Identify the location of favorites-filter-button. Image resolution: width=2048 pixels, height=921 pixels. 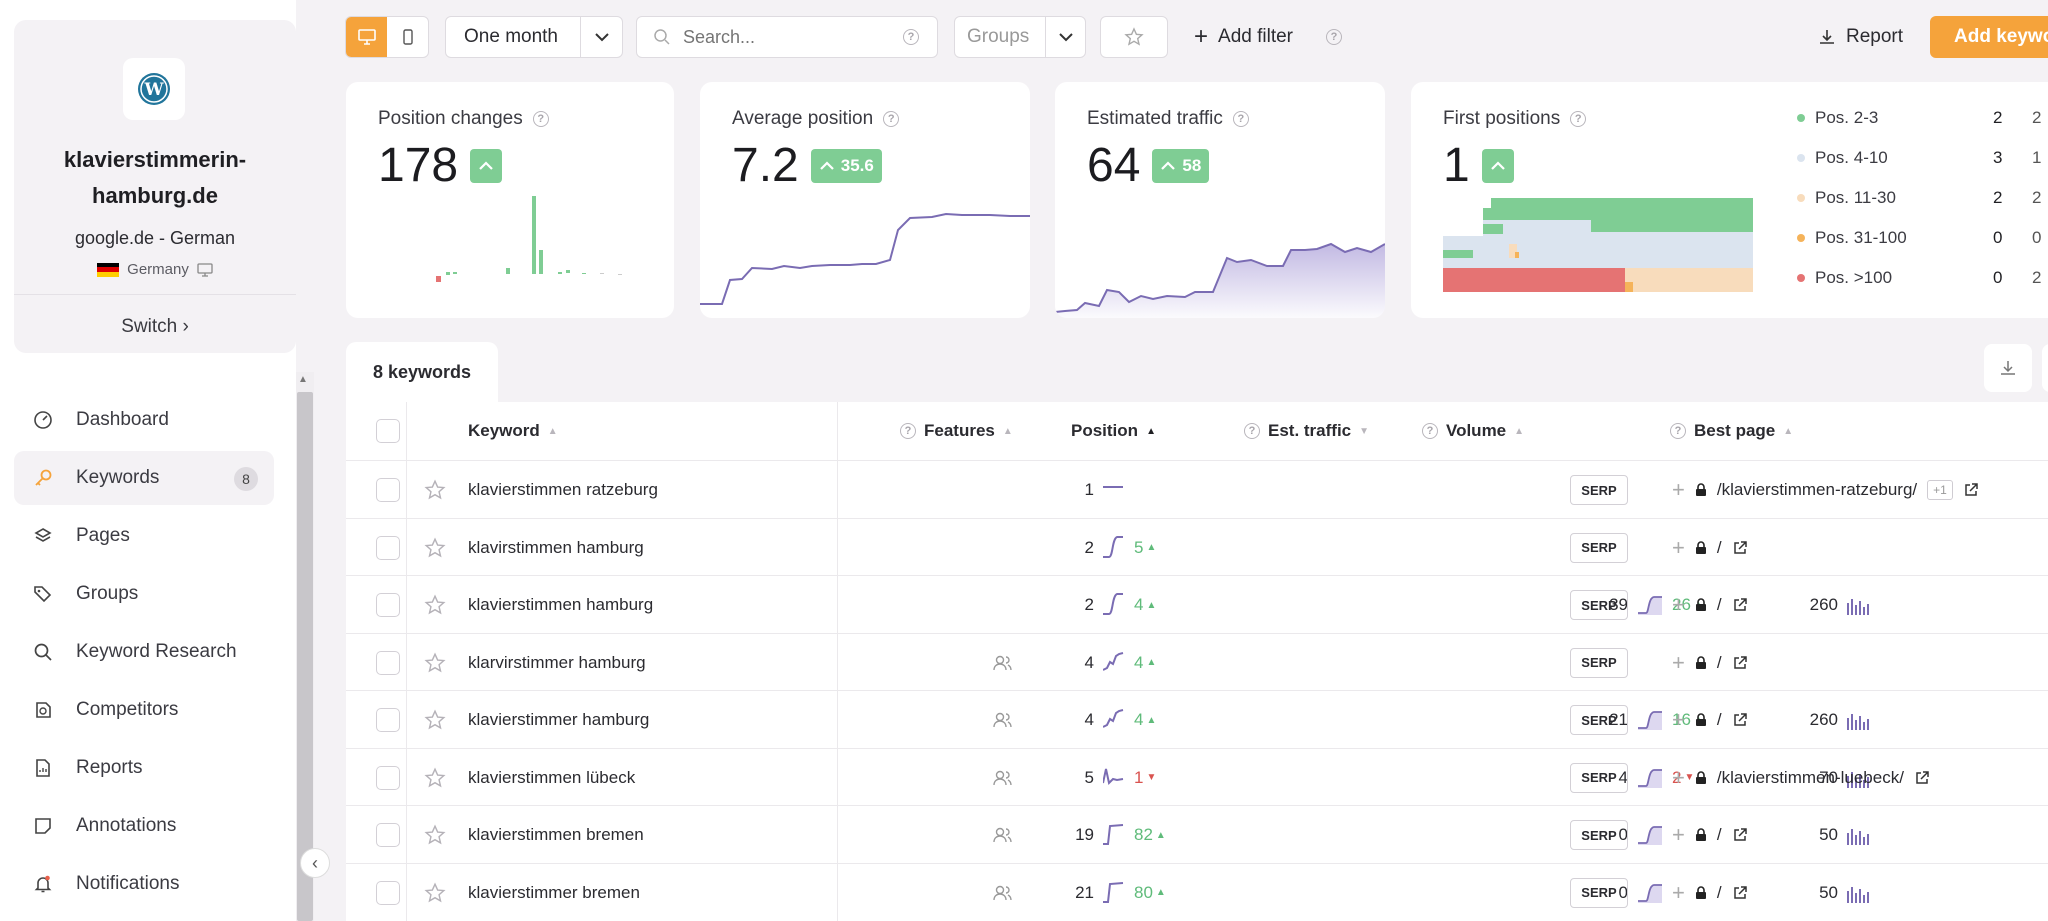
(1134, 37).